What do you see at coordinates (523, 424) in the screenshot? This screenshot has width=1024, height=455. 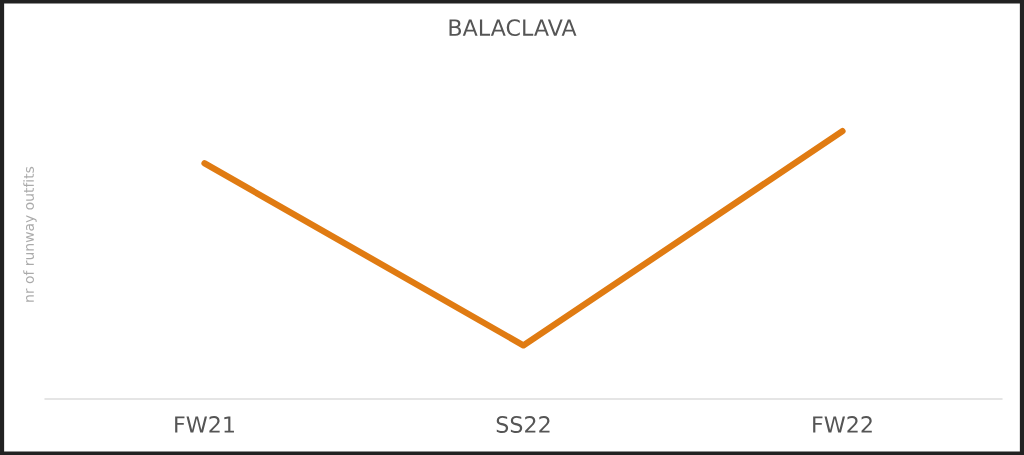 I see `x-tick-label: SS22` at bounding box center [523, 424].